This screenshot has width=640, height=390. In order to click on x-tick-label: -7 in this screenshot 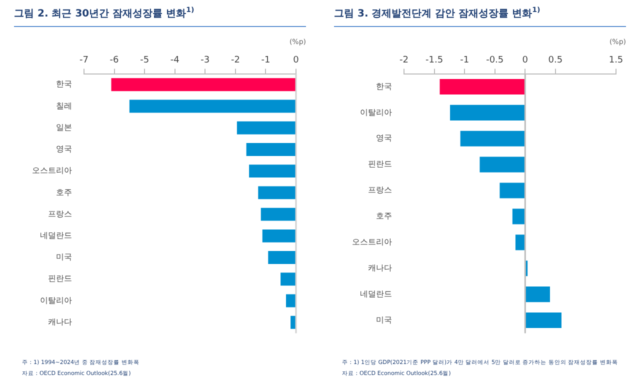, I will do `click(84, 61)`.